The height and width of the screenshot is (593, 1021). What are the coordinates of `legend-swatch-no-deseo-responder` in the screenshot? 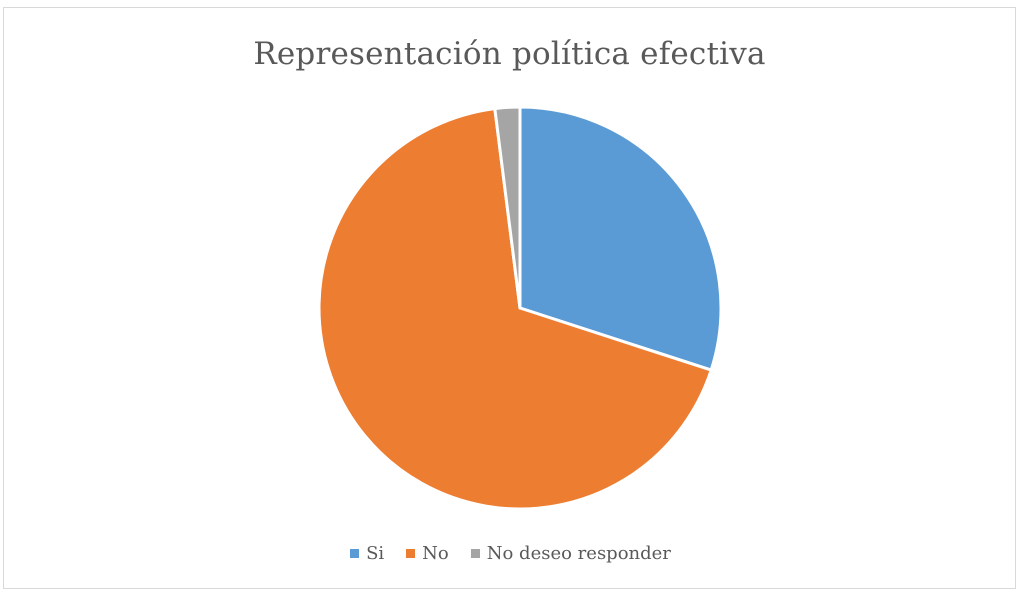 It's located at (475, 553).